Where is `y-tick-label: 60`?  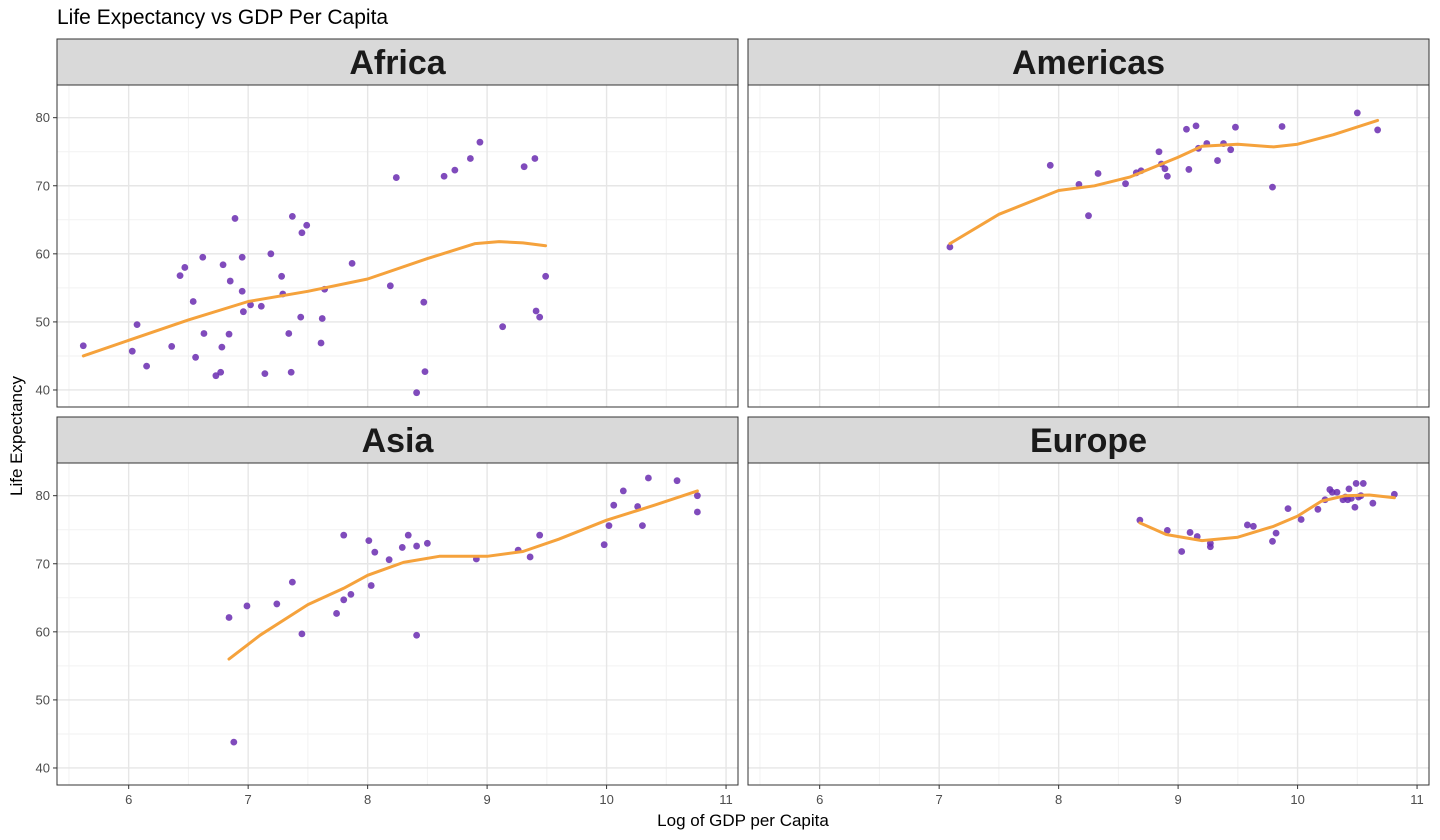 y-tick-label: 60 is located at coordinates (43, 631).